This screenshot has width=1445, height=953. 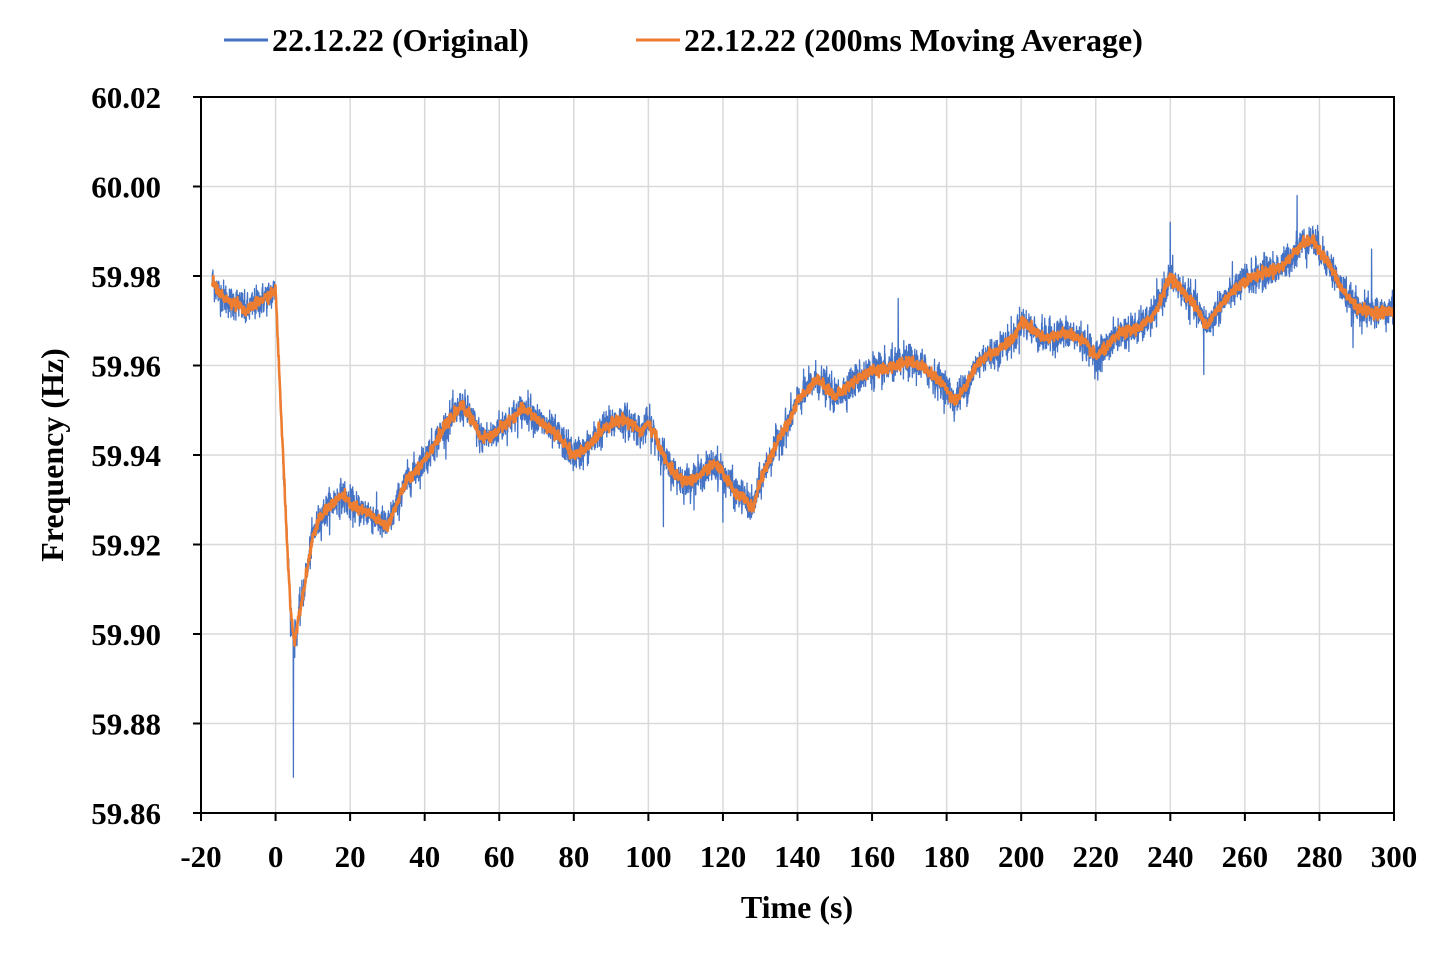 I want to click on y-tick-label: 60.00, so click(x=126, y=187).